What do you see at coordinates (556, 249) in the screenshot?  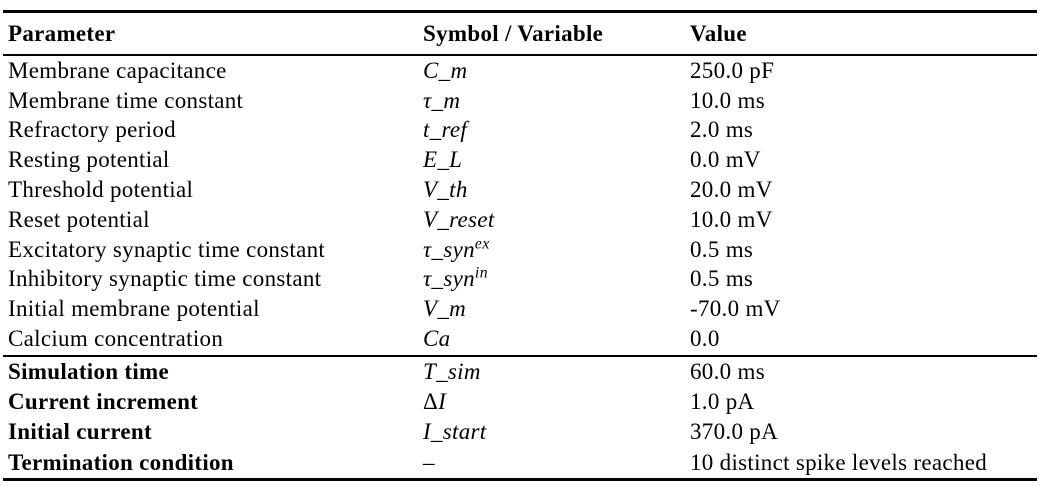 I see `parameter-symbol: τ_synex` at bounding box center [556, 249].